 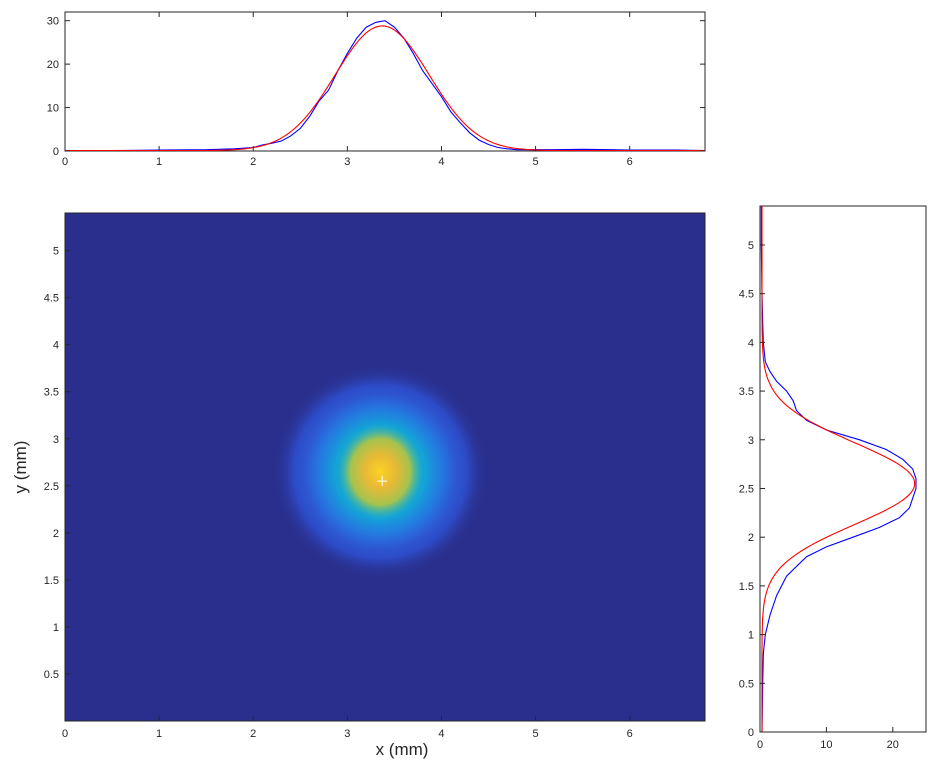 I want to click on top-y-tick-label: 0, so click(x=56, y=152).